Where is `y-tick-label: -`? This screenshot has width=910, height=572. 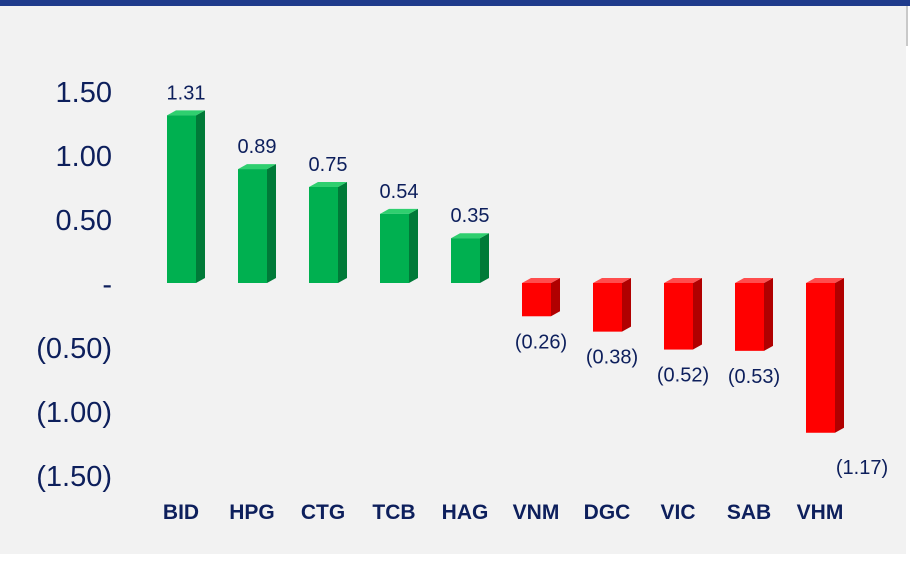 y-tick-label: - is located at coordinates (107, 285).